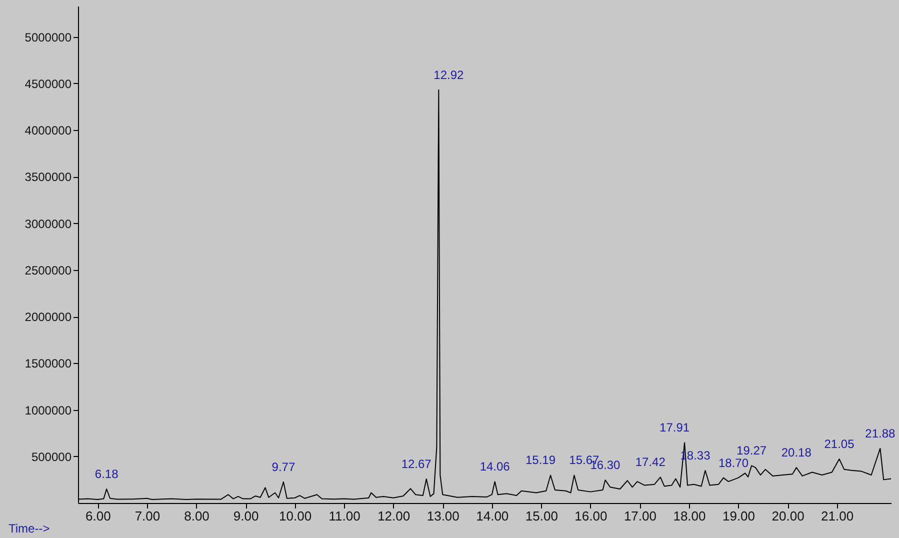 This screenshot has height=538, width=899. What do you see at coordinates (48, 363) in the screenshot?
I see `y-tick-label: 1500000` at bounding box center [48, 363].